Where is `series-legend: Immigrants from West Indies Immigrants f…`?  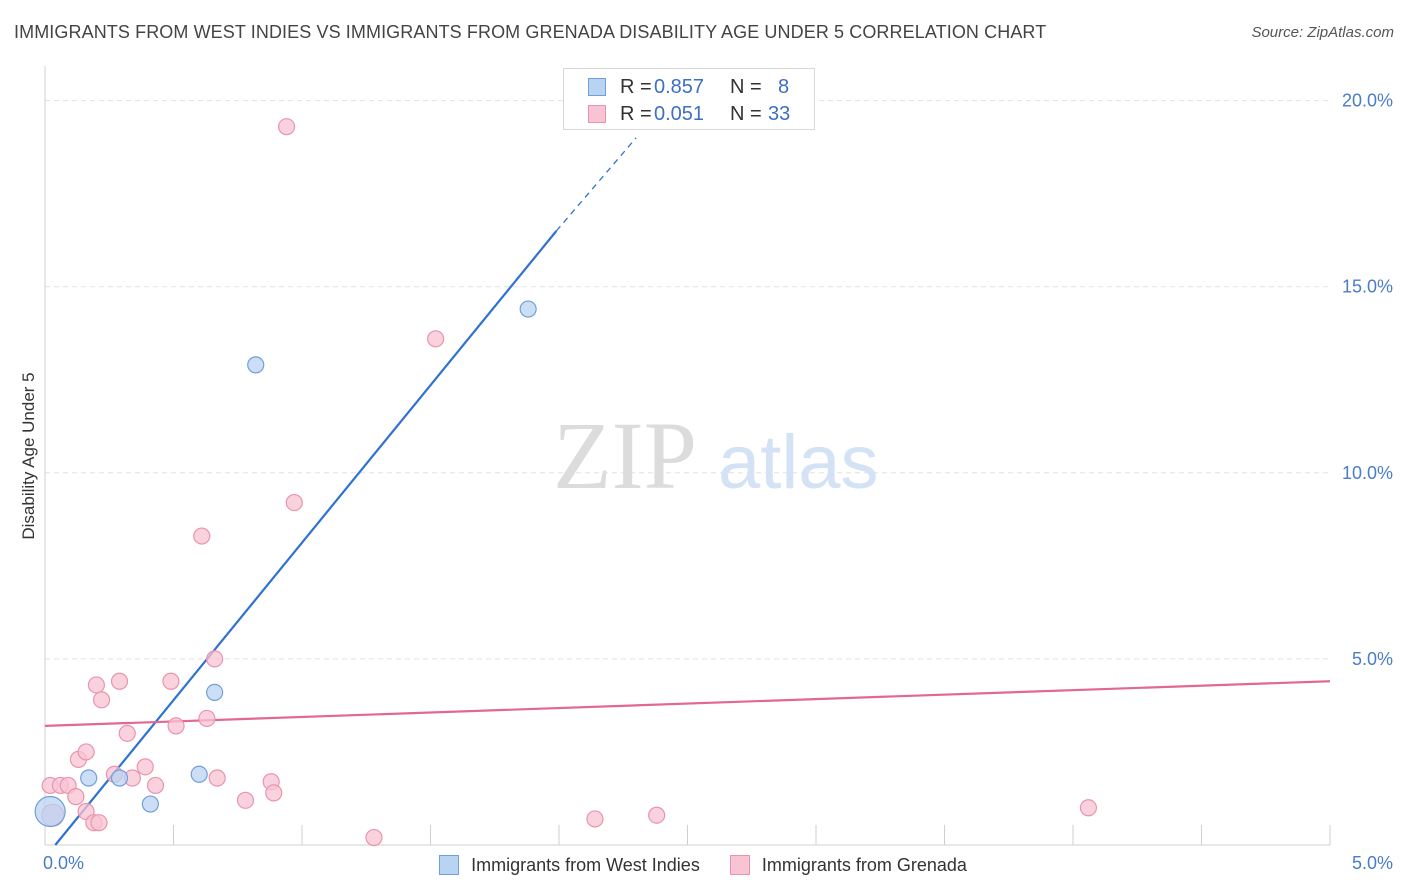
series-legend: Immigrants from West Indies Immigrants f… is located at coordinates (703, 865).